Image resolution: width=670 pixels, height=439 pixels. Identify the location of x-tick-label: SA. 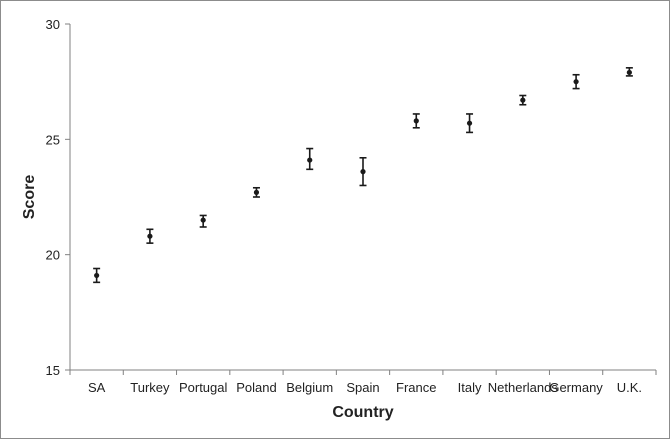
(97, 387).